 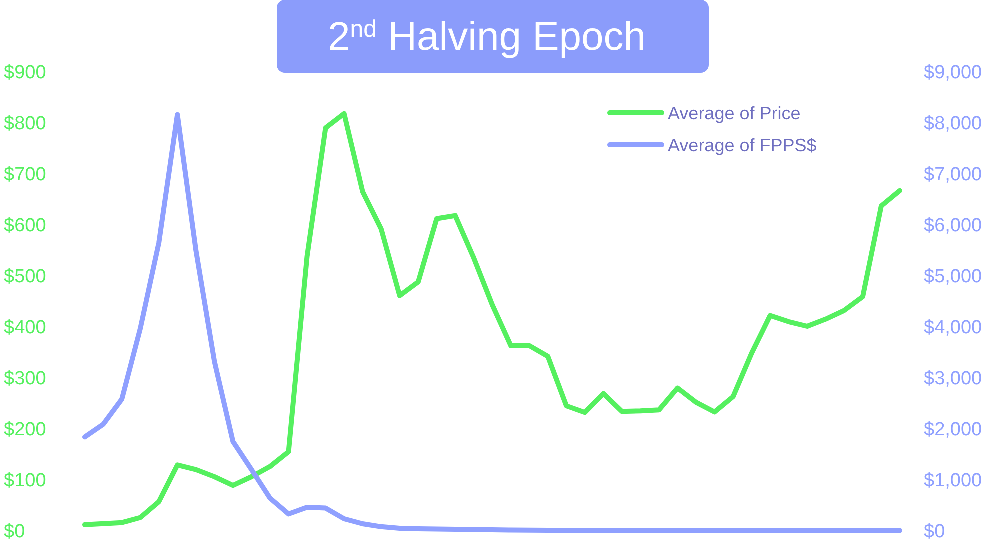 I want to click on y2-tick-label: $7,000, so click(x=953, y=175).